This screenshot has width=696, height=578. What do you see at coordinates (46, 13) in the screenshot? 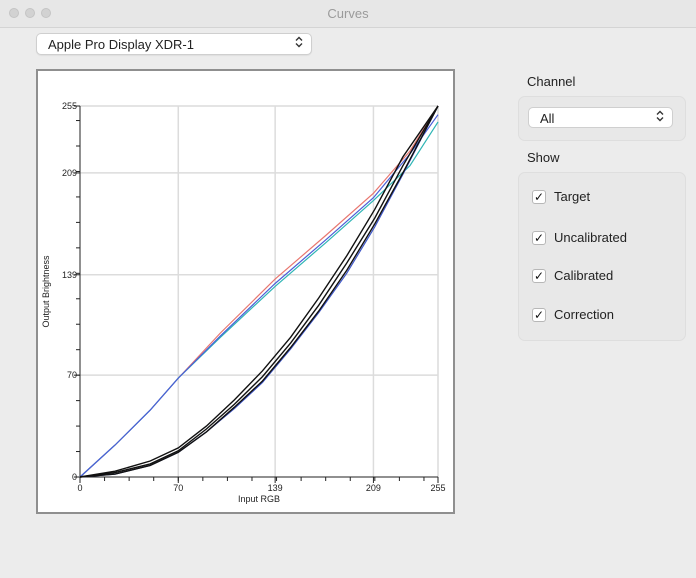
I see `zoom-window-button` at bounding box center [46, 13].